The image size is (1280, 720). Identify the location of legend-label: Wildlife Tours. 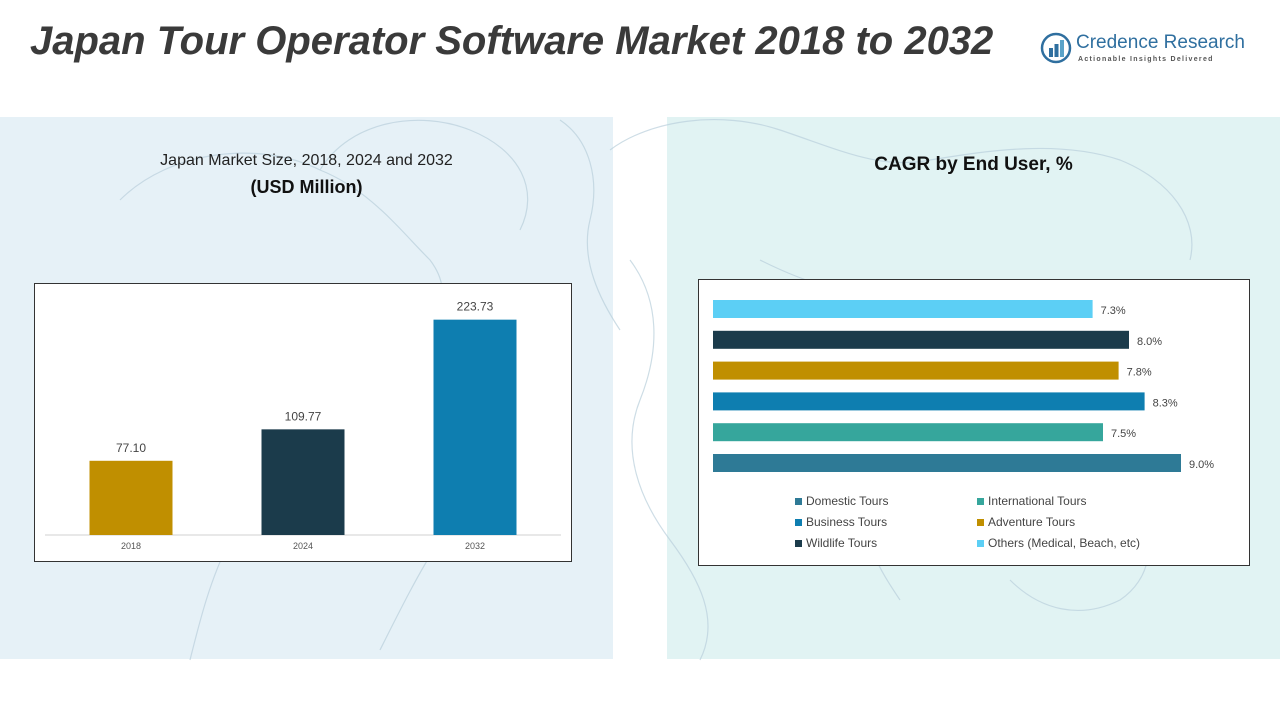
(842, 543).